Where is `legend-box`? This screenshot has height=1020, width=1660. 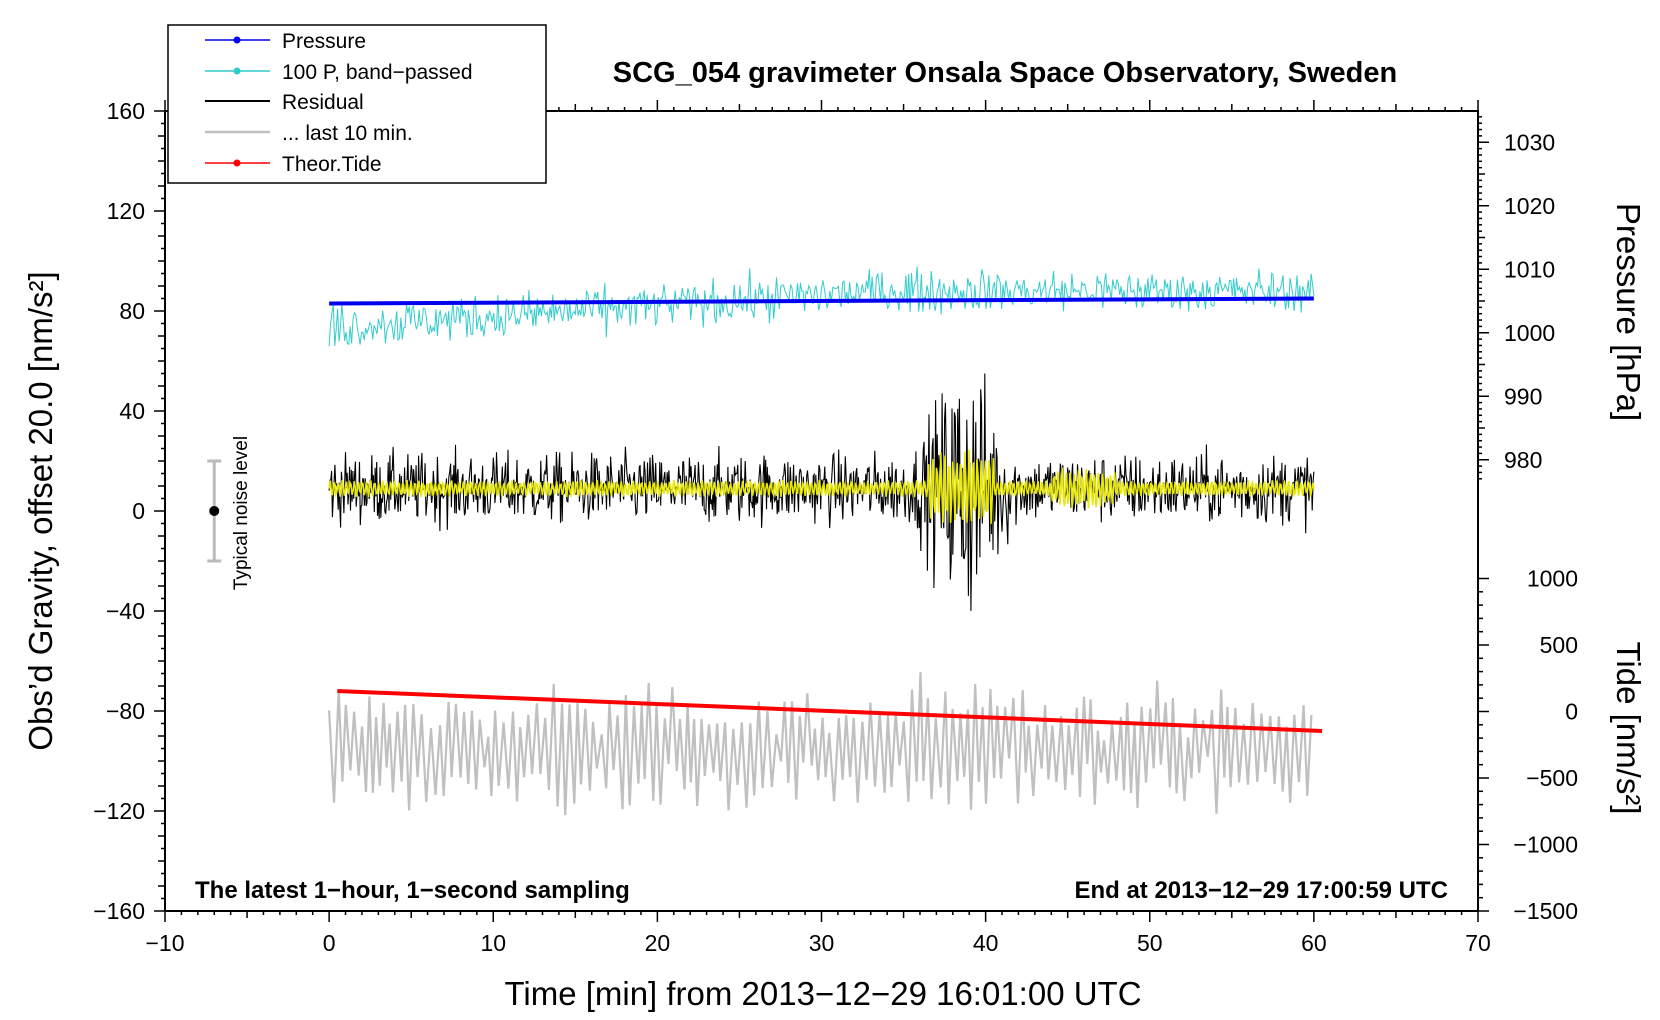
legend-box is located at coordinates (357, 104).